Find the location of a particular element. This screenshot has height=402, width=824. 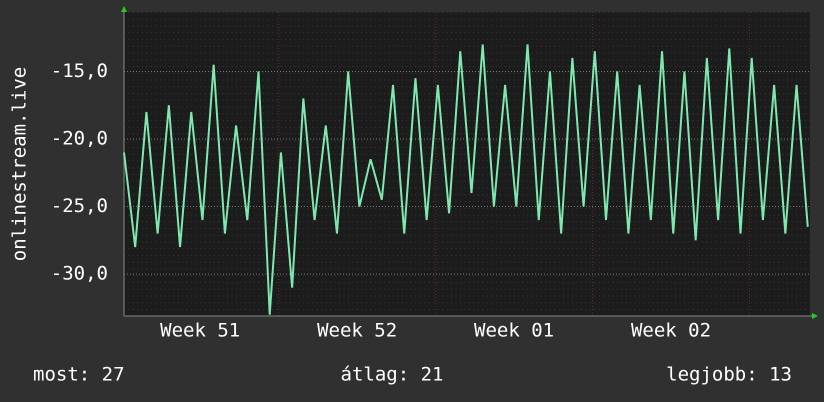

y-tick-label: -30,0 is located at coordinates (79, 274).